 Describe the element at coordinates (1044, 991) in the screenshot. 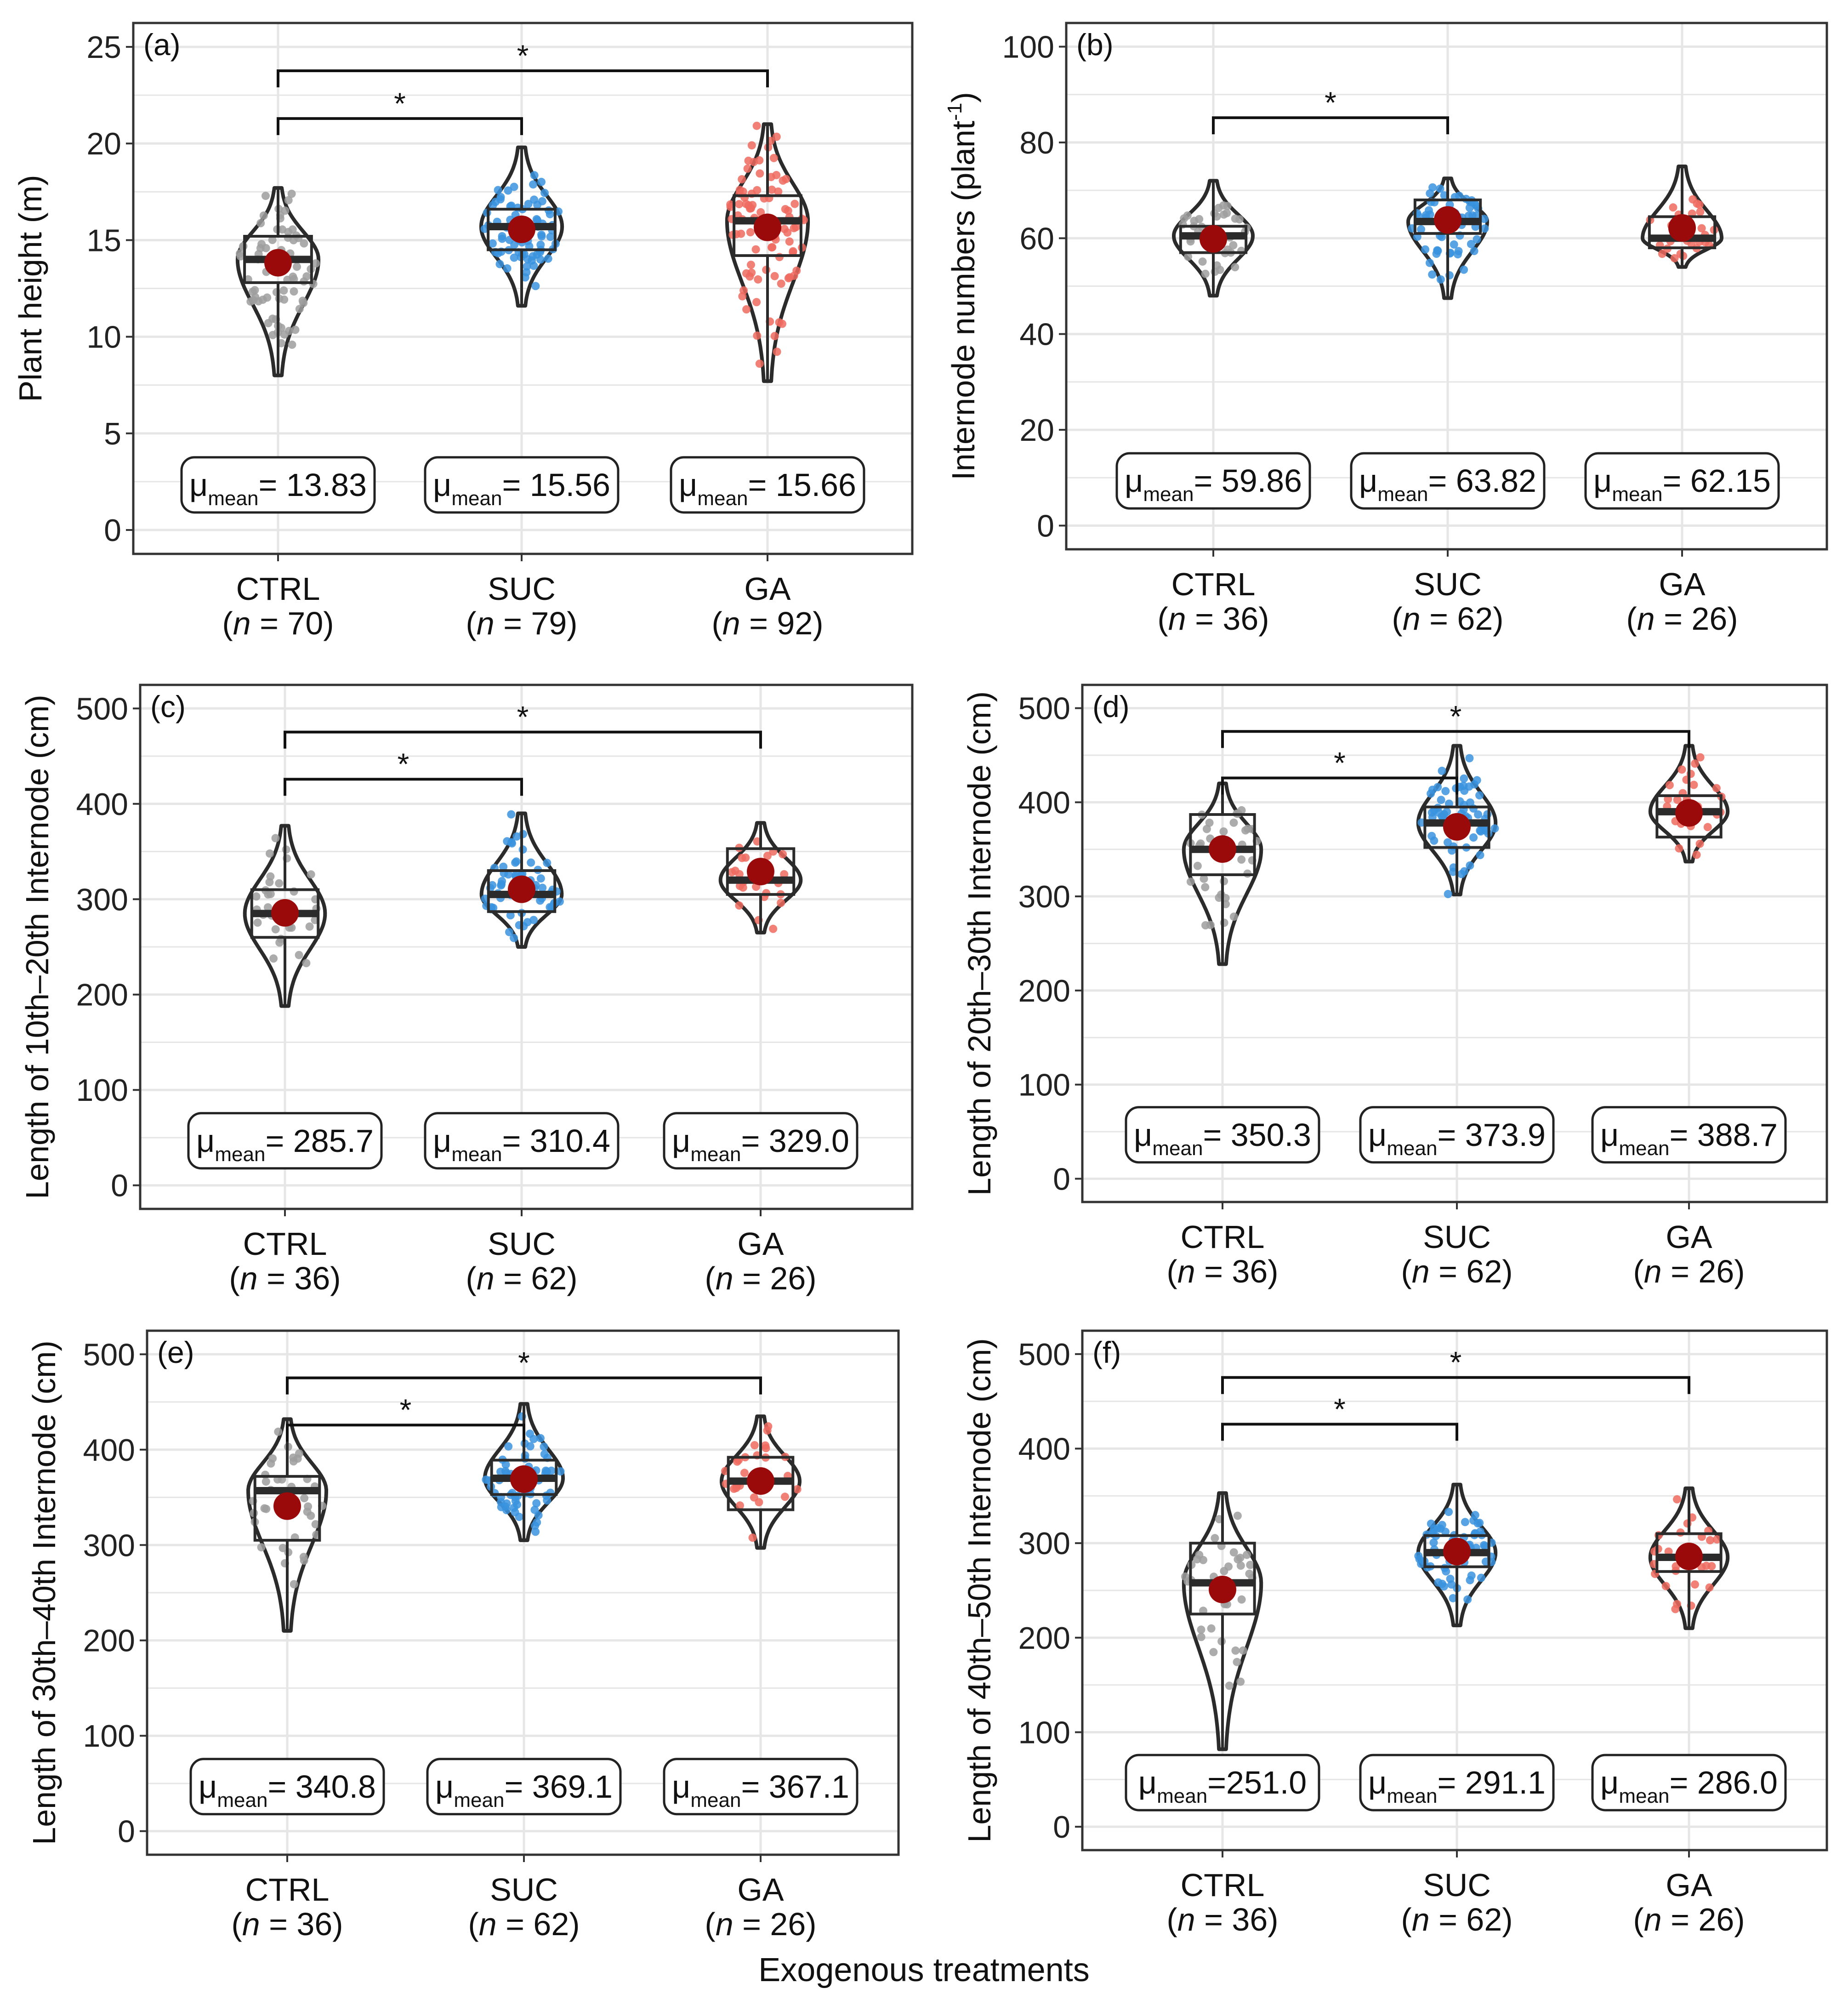

I see `panel-d-ytick-label: 200` at that location.